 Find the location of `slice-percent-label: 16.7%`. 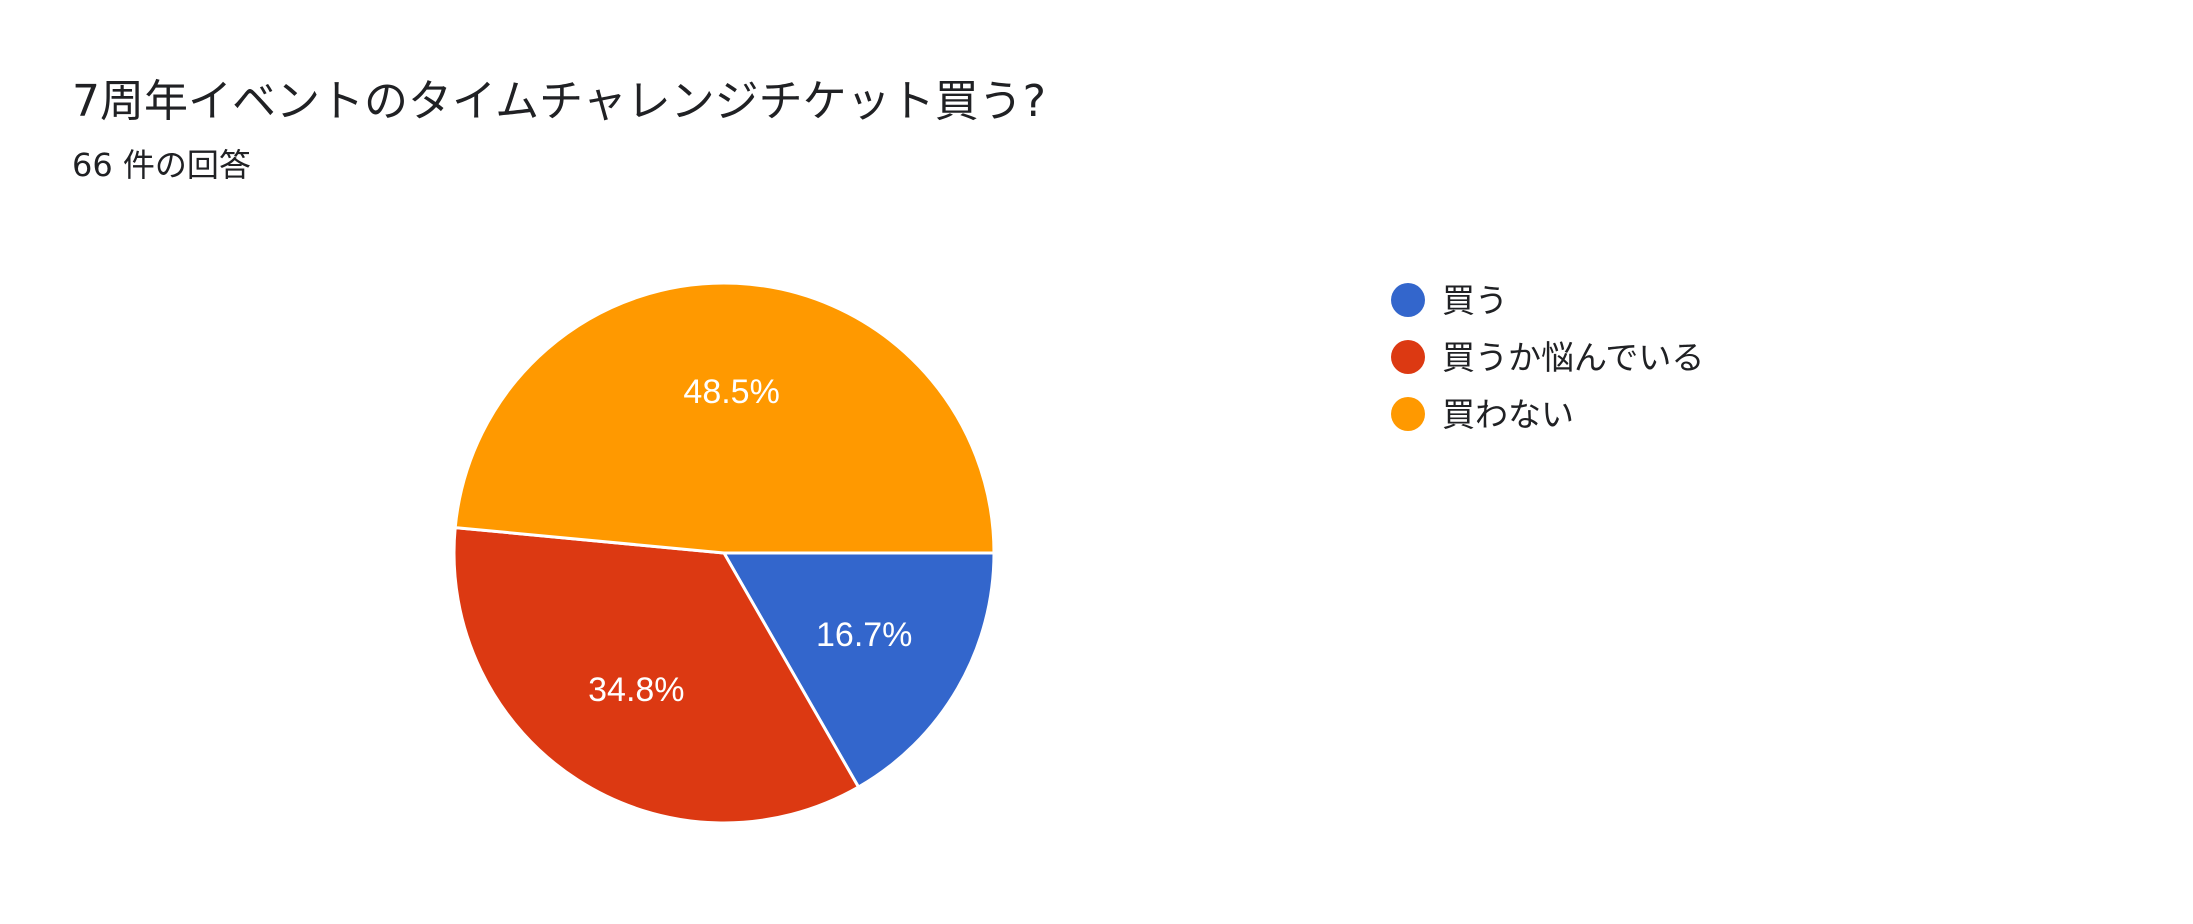

slice-percent-label: 16.7% is located at coordinates (864, 635).